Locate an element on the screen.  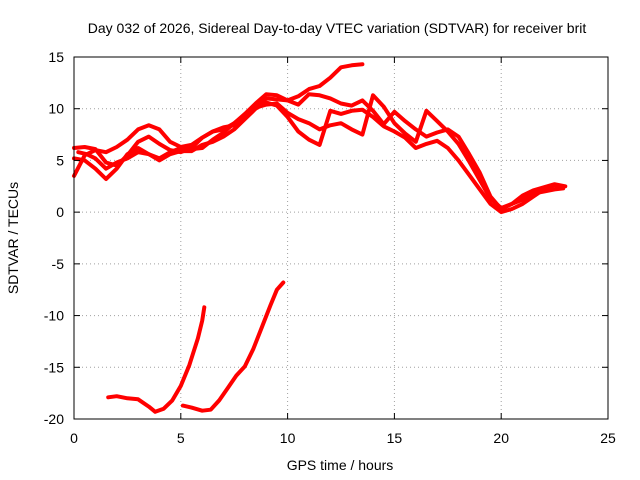
x-tick-label: 25 is located at coordinates (608, 438).